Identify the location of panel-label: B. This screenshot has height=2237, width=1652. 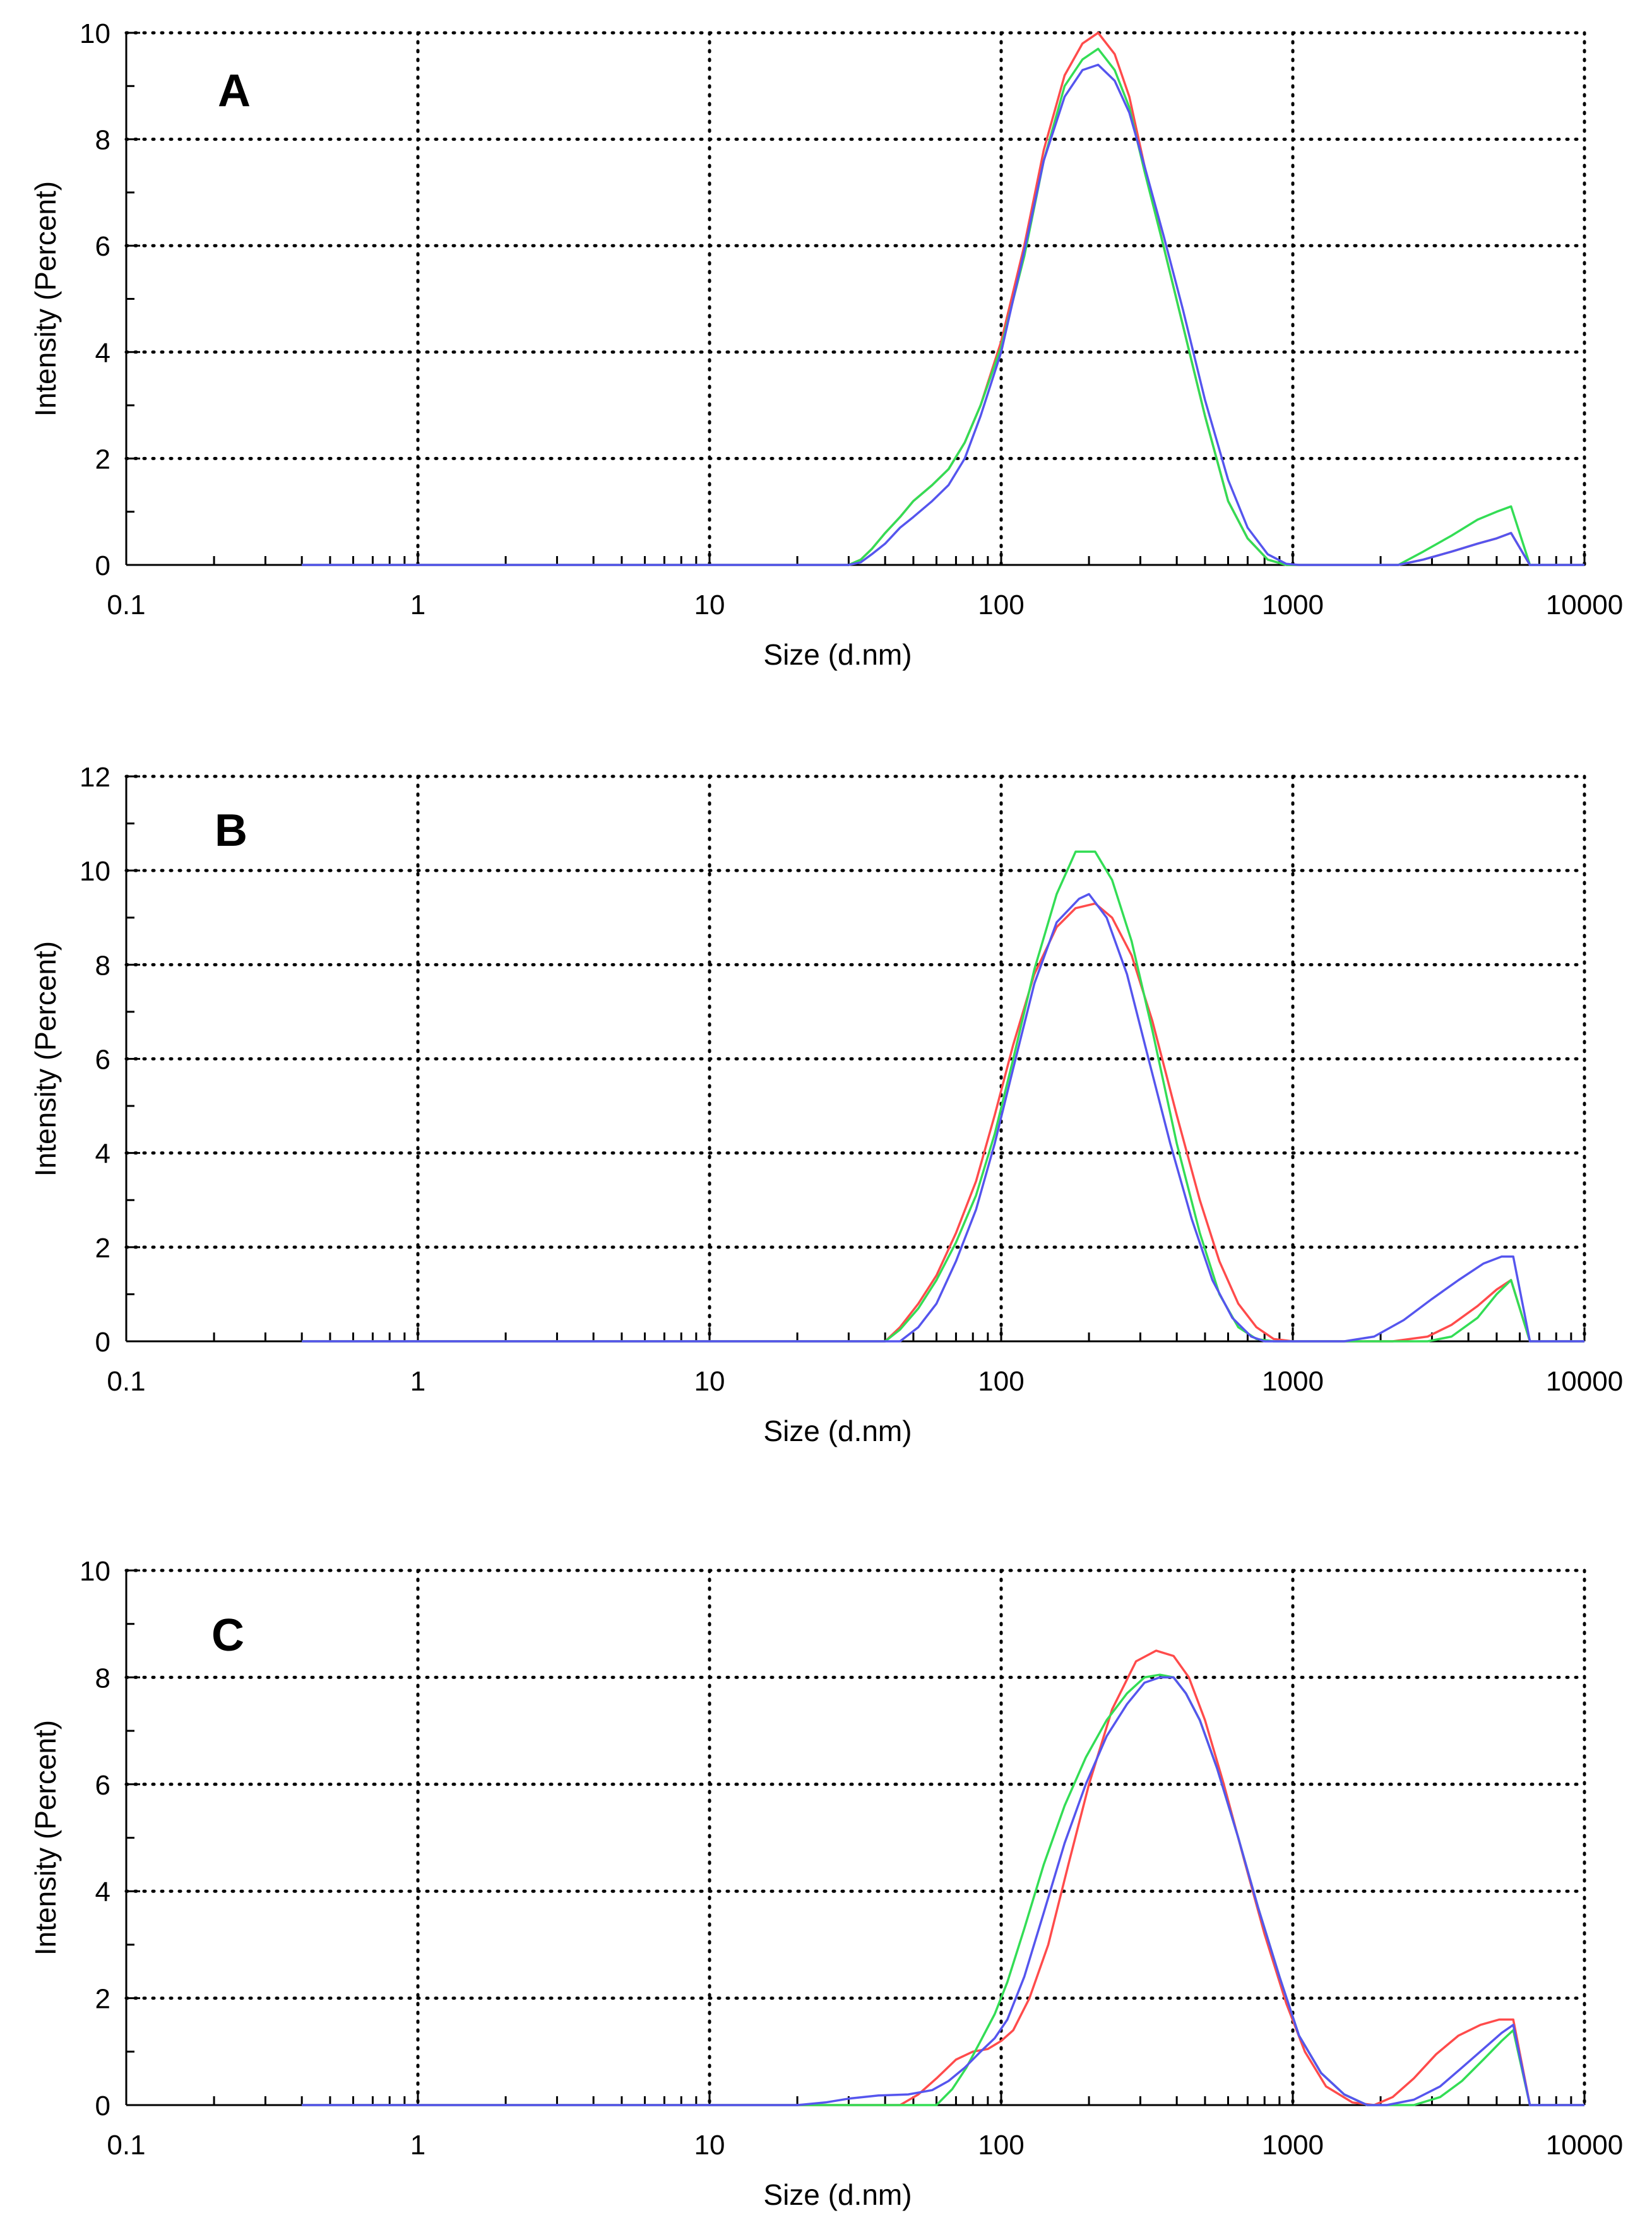
(231, 830).